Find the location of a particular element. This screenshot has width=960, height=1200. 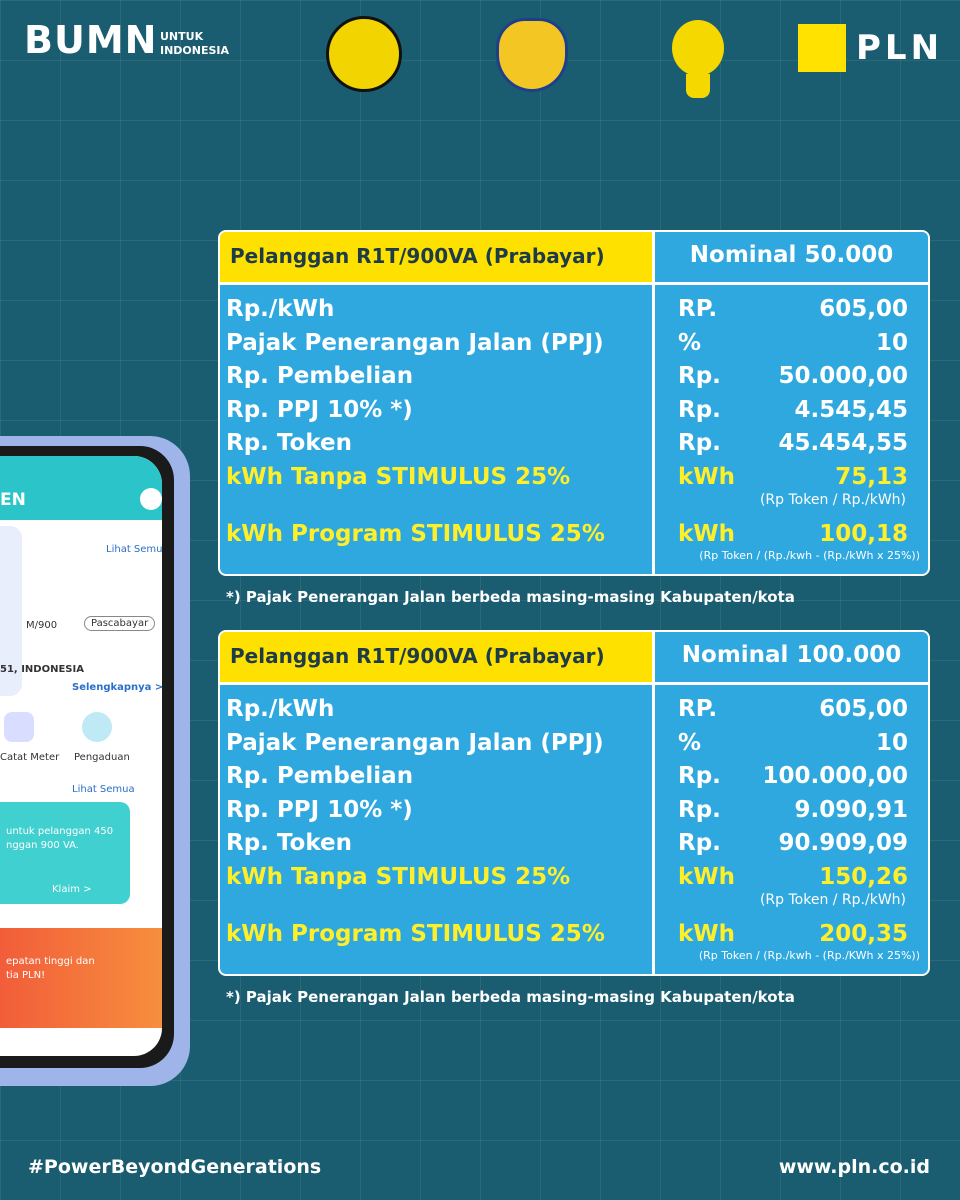

website: www.pln.co.id is located at coordinates (854, 1167).